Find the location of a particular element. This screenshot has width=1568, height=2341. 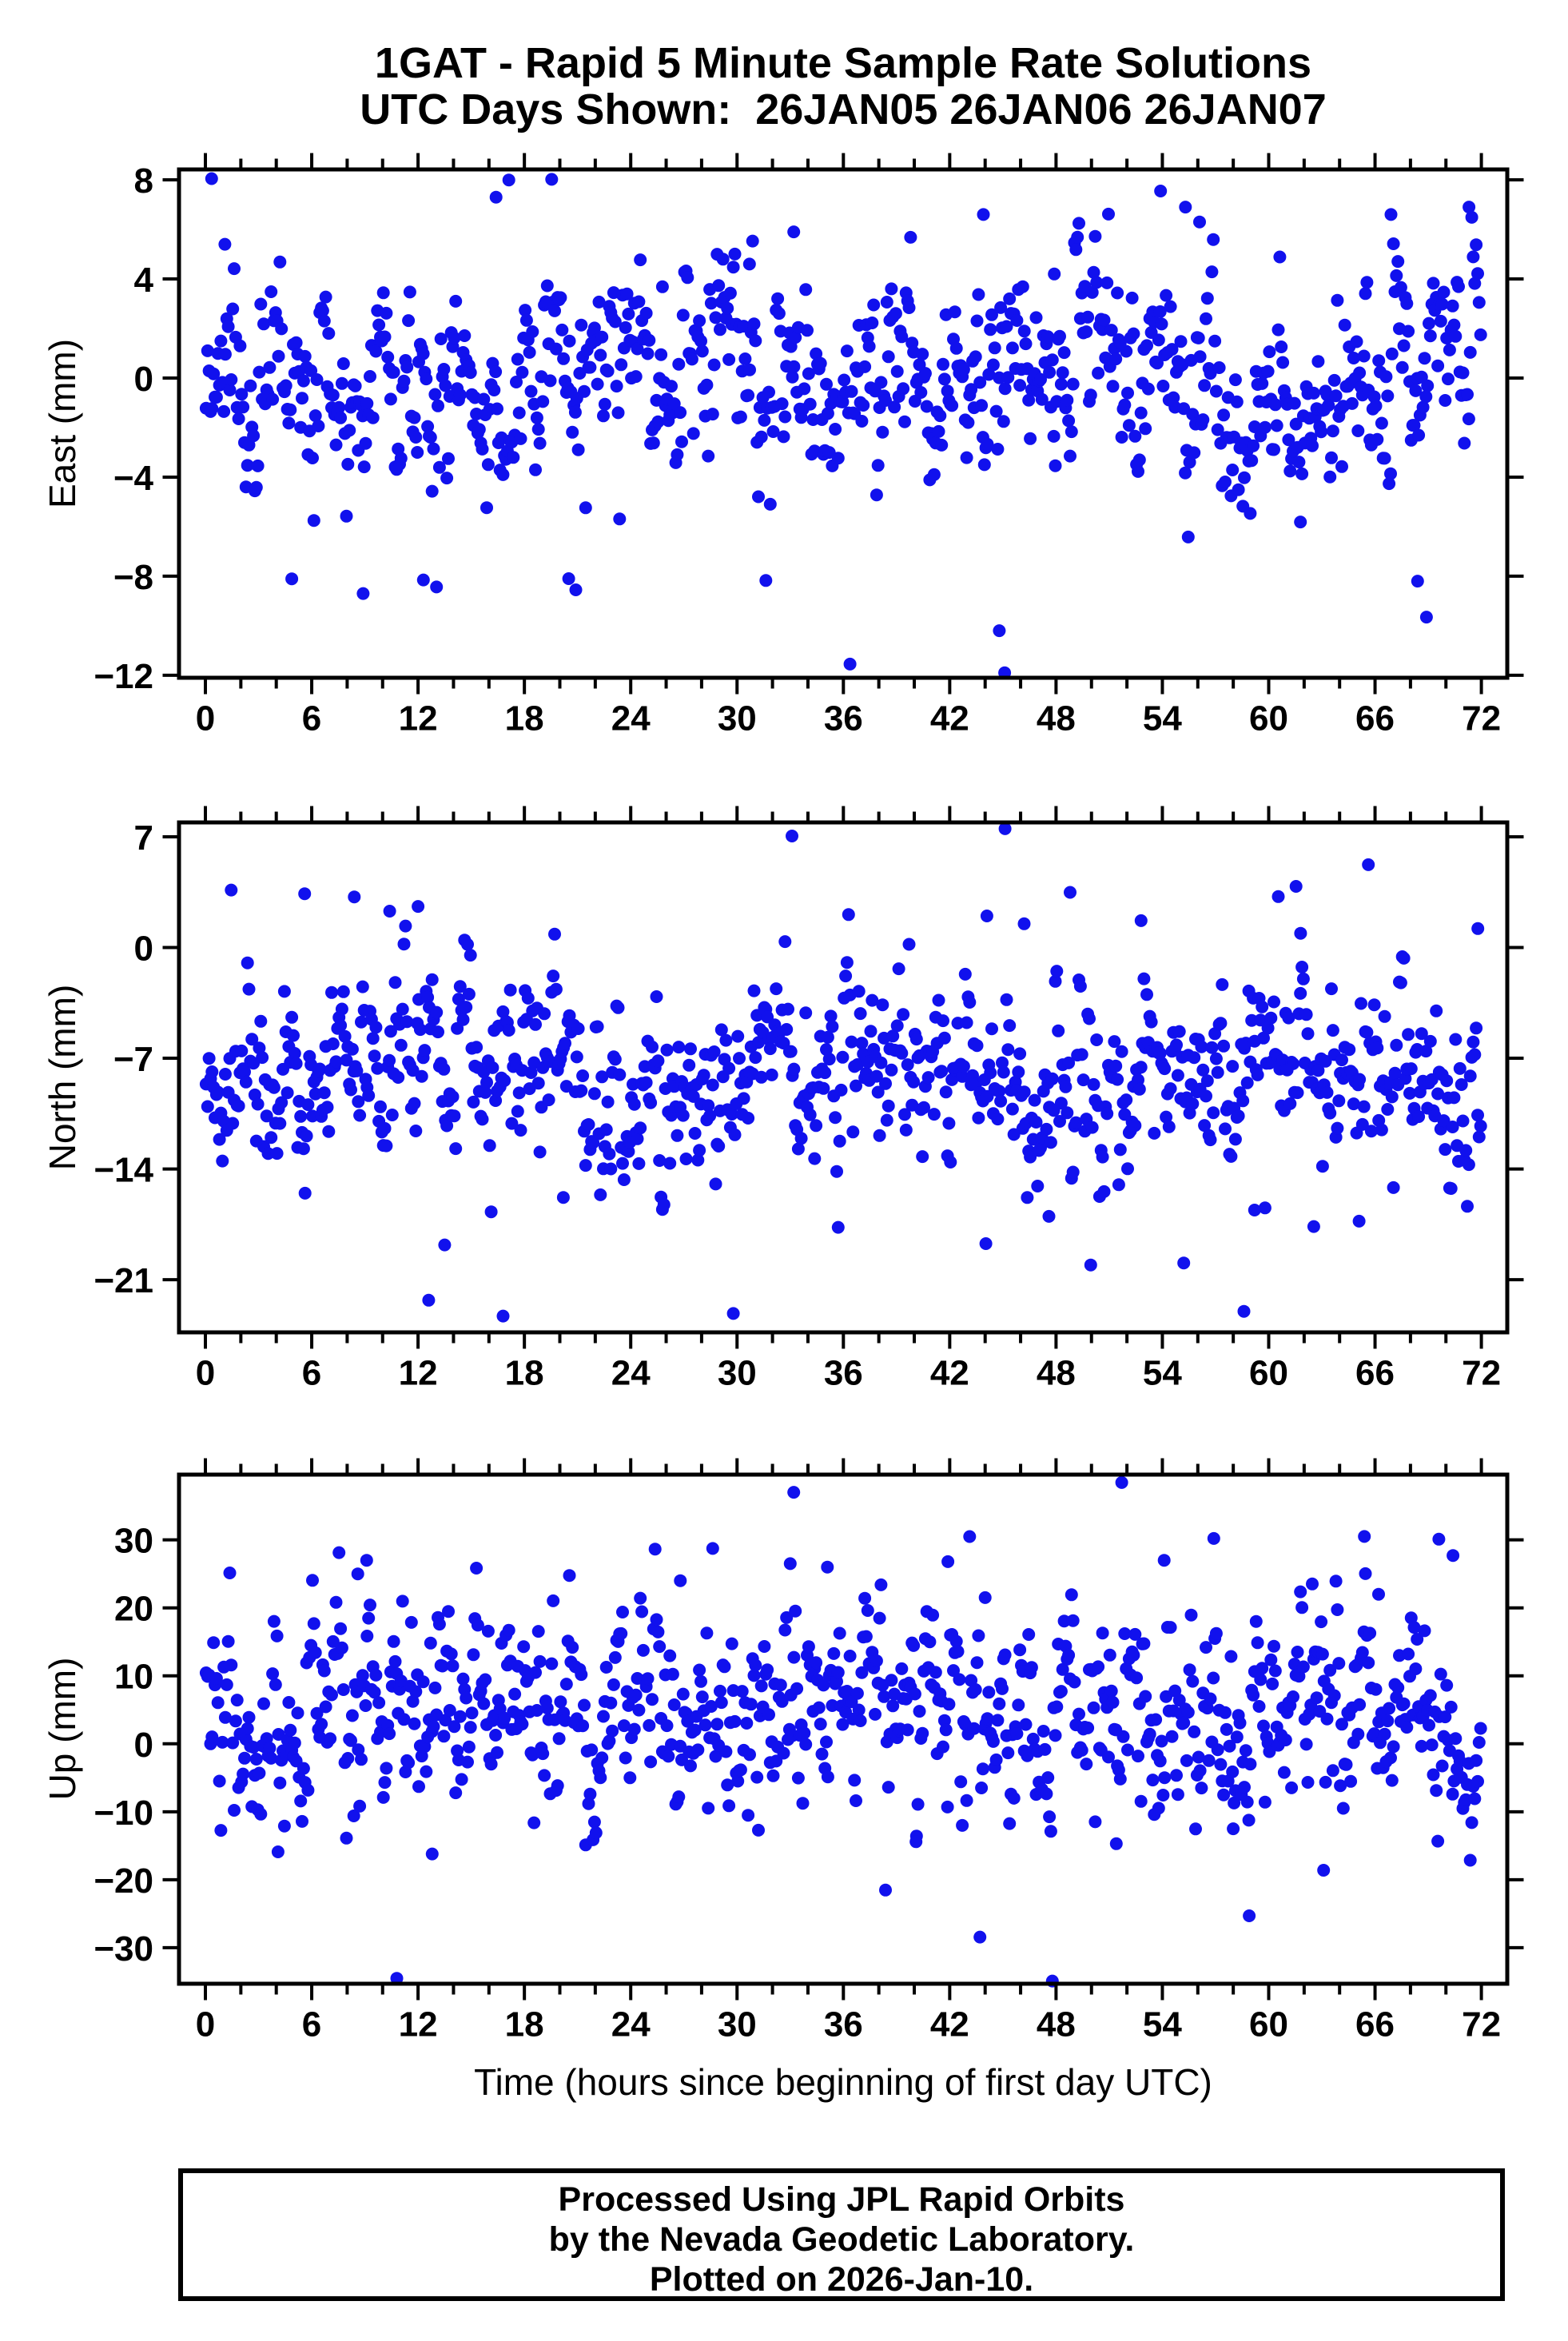

svg-text: −4 is located at coordinates (133, 478).